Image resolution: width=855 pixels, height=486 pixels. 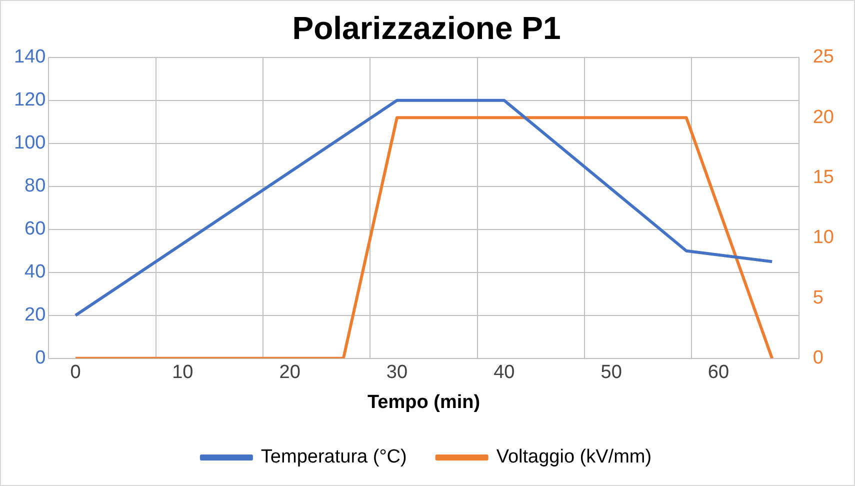 I want to click on y-tick-label: 40, so click(x=35, y=272).